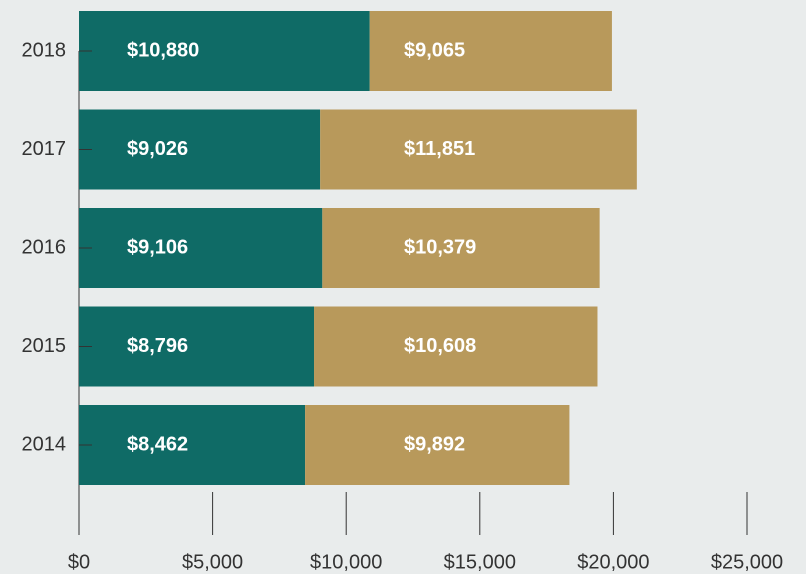 The width and height of the screenshot is (806, 574). What do you see at coordinates (434, 50) in the screenshot?
I see `value-label: $9,065` at bounding box center [434, 50].